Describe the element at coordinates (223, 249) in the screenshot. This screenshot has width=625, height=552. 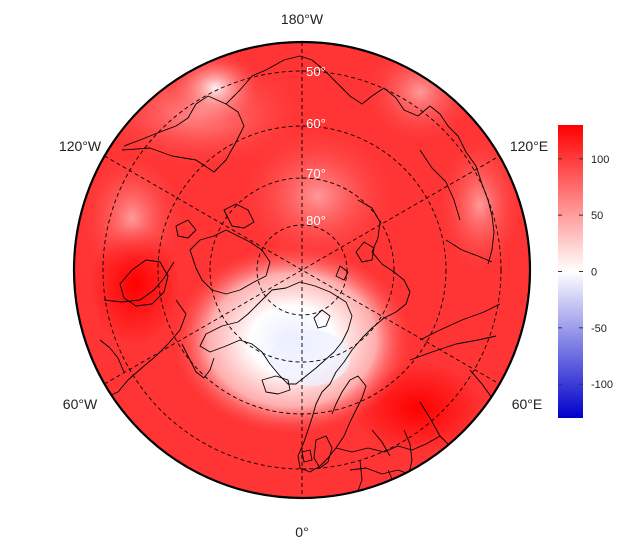
I see `canadian-archipelago-coast` at that location.